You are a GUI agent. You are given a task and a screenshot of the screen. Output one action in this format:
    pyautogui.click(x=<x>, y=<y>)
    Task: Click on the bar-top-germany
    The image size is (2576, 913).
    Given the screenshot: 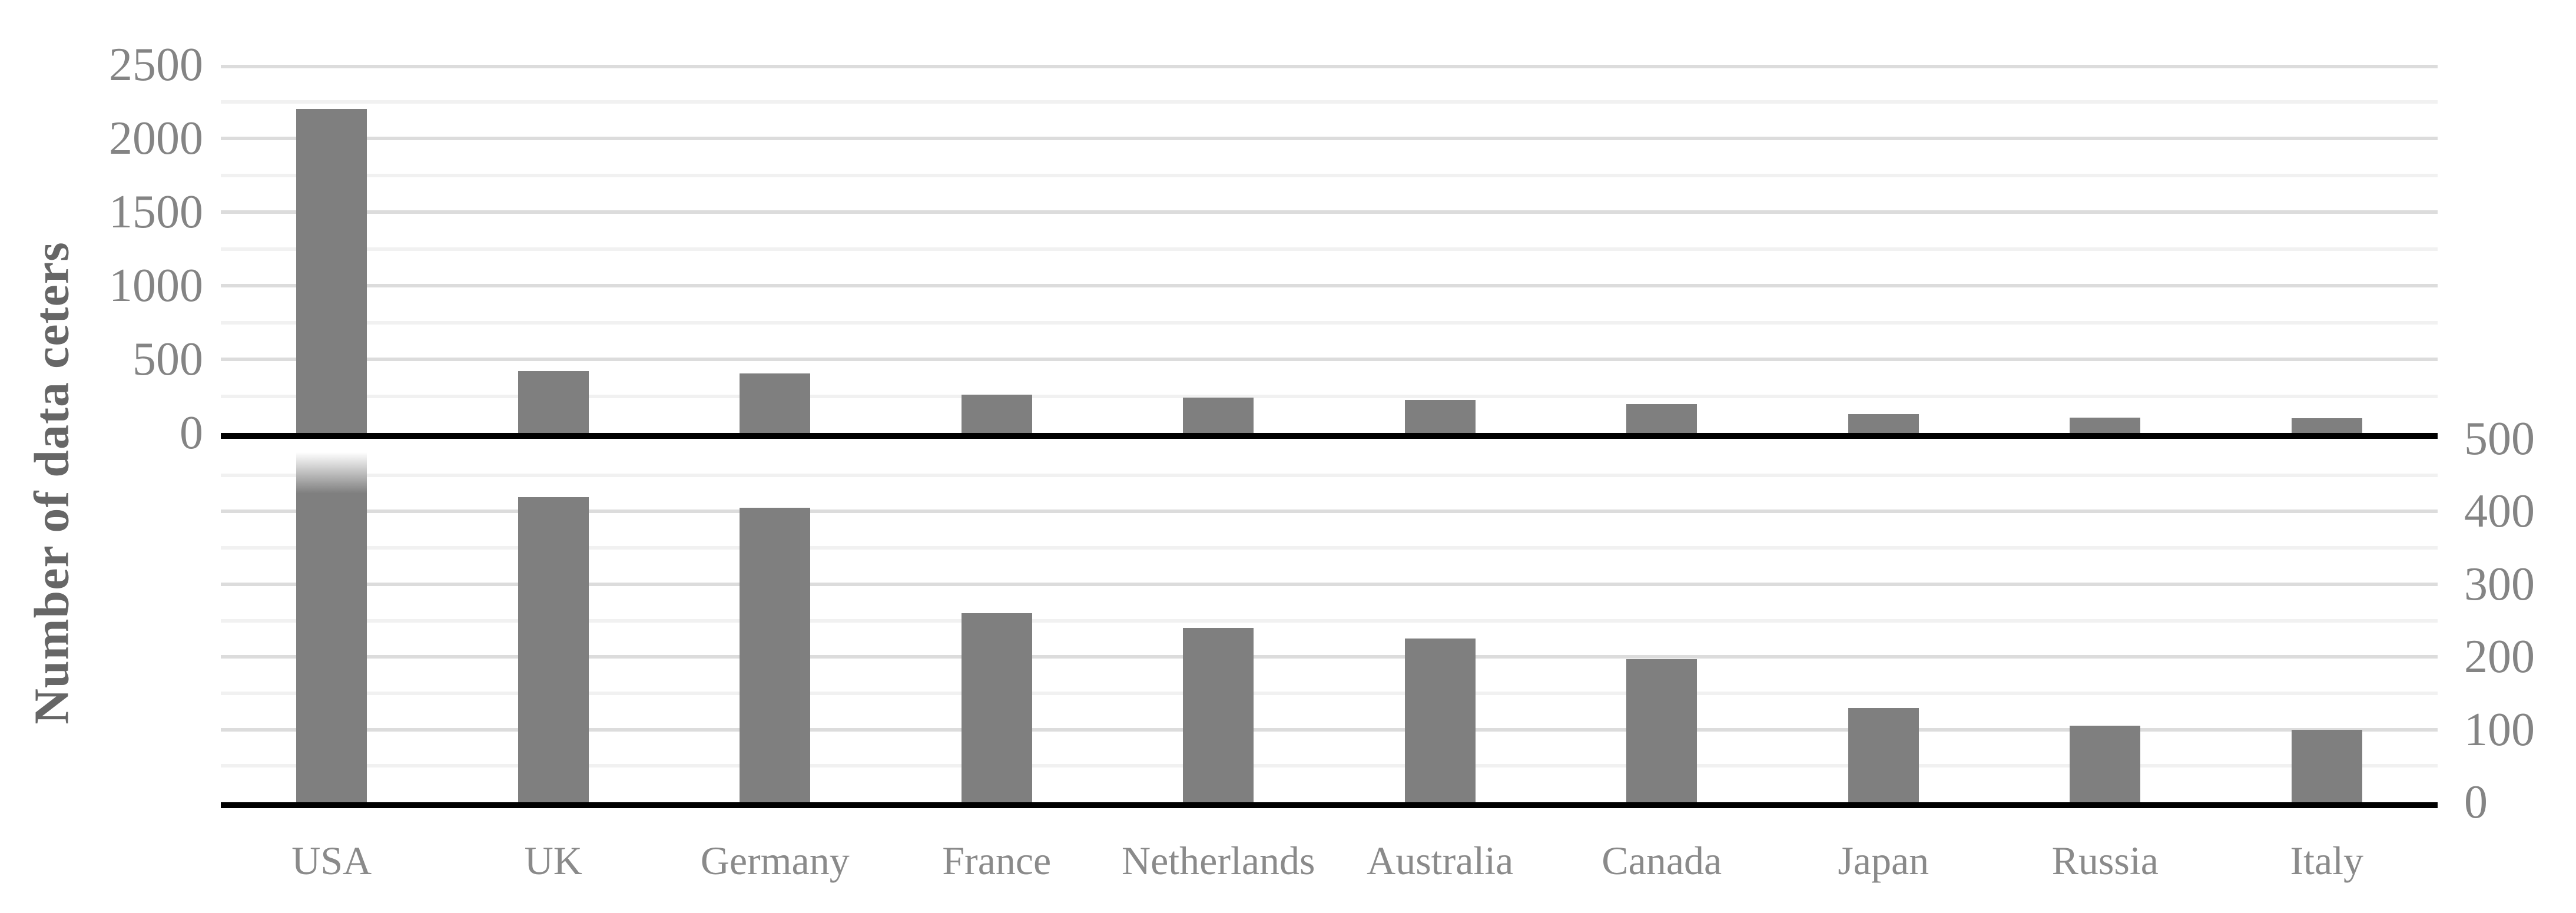 What is the action you would take?
    pyautogui.click(x=775, y=403)
    